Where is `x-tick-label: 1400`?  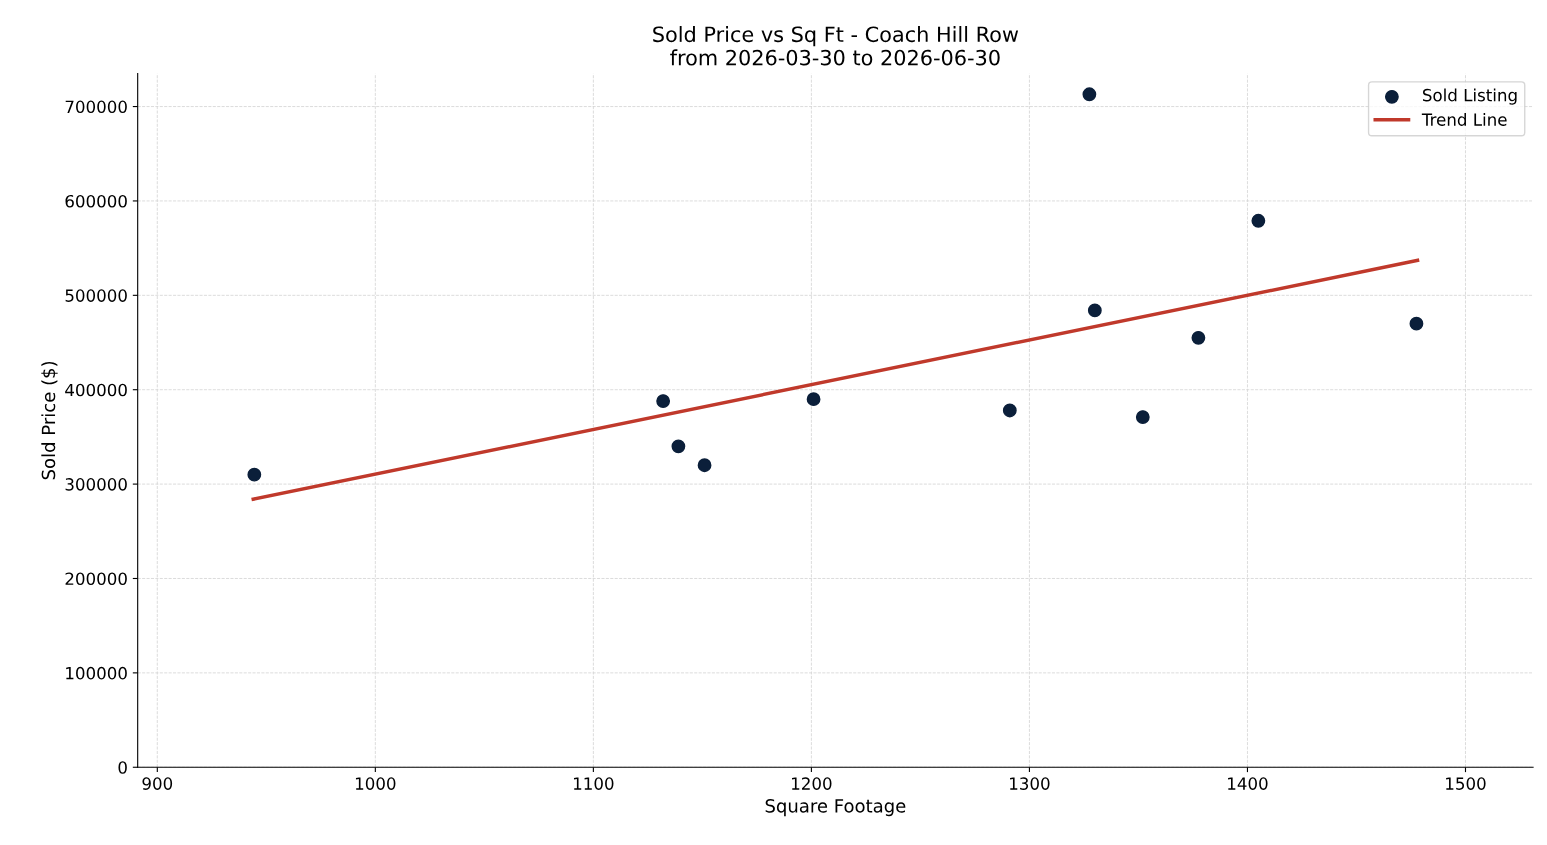
x-tick-label: 1400 is located at coordinates (1248, 783).